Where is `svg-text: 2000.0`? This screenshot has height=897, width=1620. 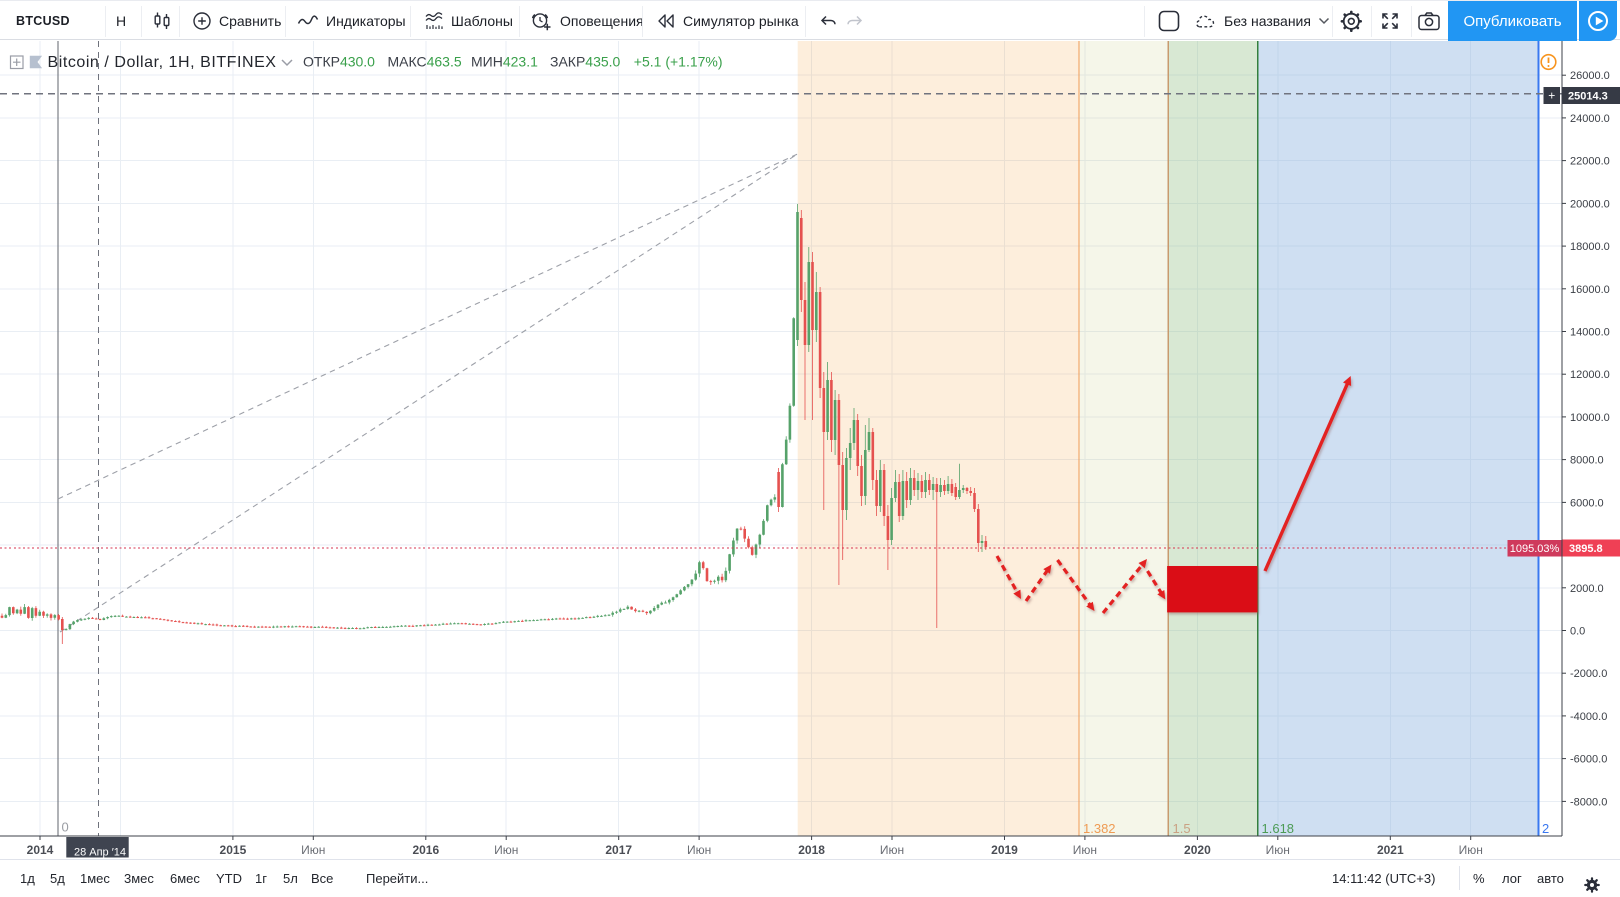
svg-text: 2000.0 is located at coordinates (1587, 589).